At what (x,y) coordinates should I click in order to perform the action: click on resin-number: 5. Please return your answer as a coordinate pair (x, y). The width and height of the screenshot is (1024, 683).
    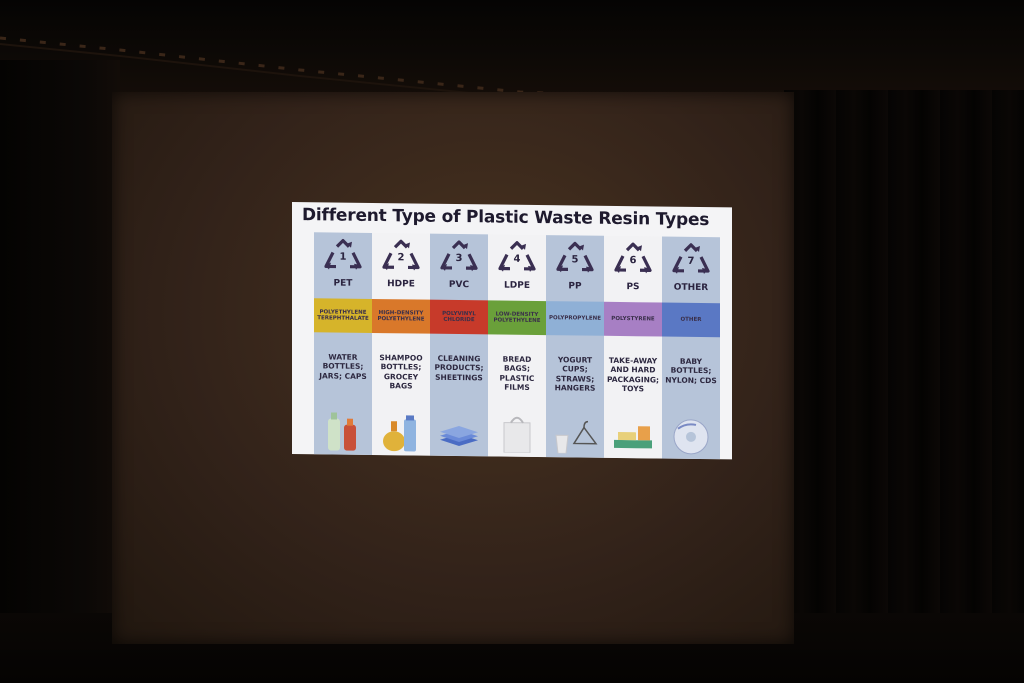
    Looking at the image, I should click on (575, 260).